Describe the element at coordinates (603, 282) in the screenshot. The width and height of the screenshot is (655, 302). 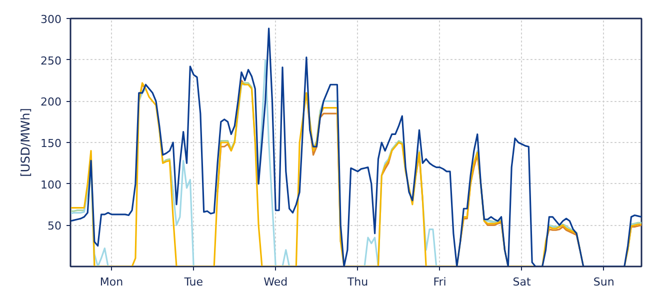
I see `x-tick-label: Sun` at that location.